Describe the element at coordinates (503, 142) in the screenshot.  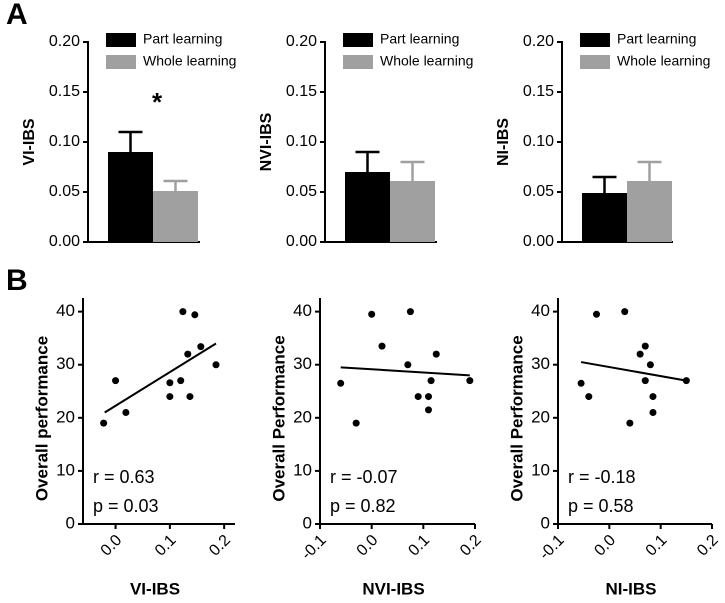
I see `y-axis-label: NI-IBS` at that location.